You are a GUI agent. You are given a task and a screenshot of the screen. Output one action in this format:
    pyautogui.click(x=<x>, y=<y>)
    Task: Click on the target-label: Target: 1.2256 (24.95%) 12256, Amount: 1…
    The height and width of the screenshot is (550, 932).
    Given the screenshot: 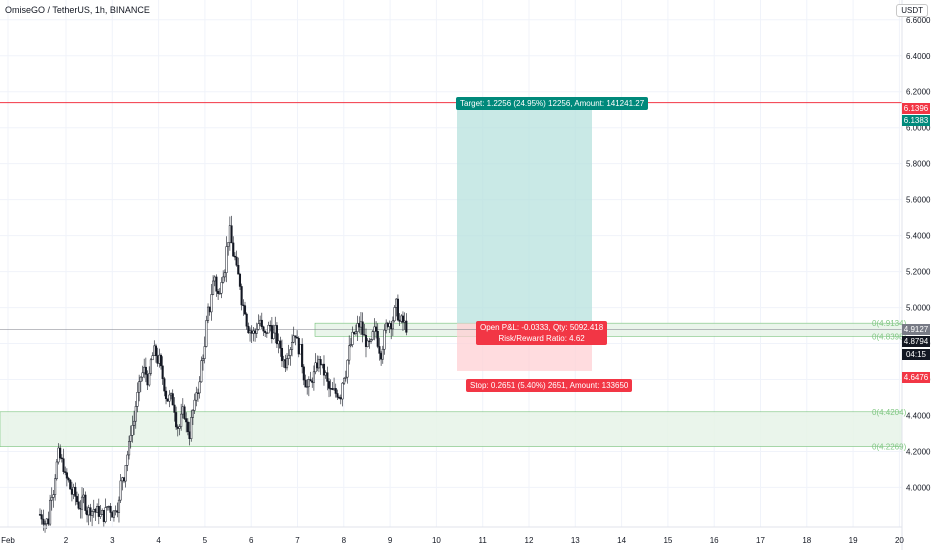 What is the action you would take?
    pyautogui.click(x=552, y=103)
    